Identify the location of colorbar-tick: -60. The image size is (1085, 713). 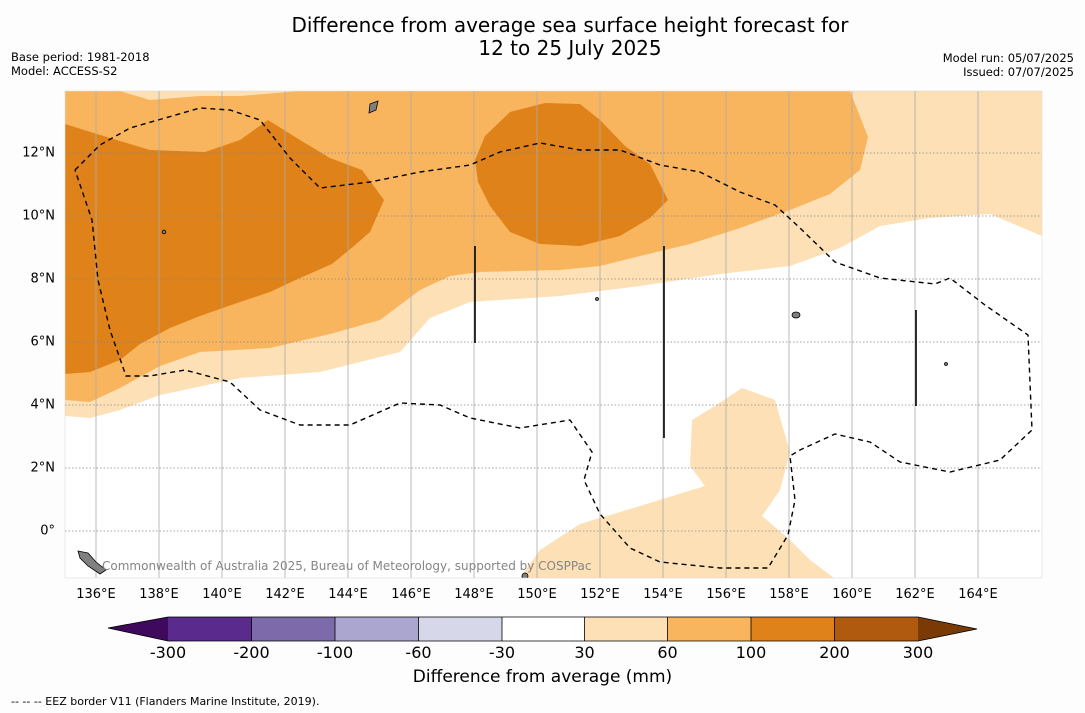
(418, 652).